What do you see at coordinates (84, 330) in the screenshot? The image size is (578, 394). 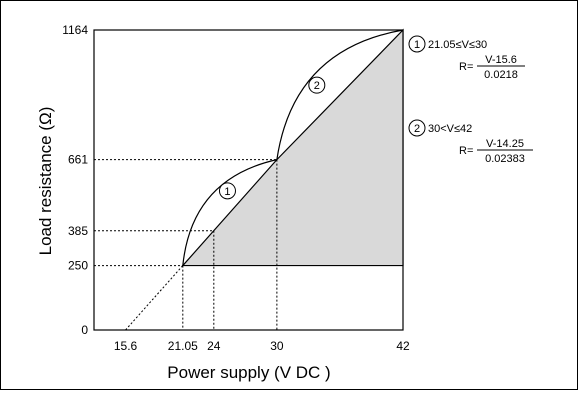 I see `y-tick-label-0: 0` at bounding box center [84, 330].